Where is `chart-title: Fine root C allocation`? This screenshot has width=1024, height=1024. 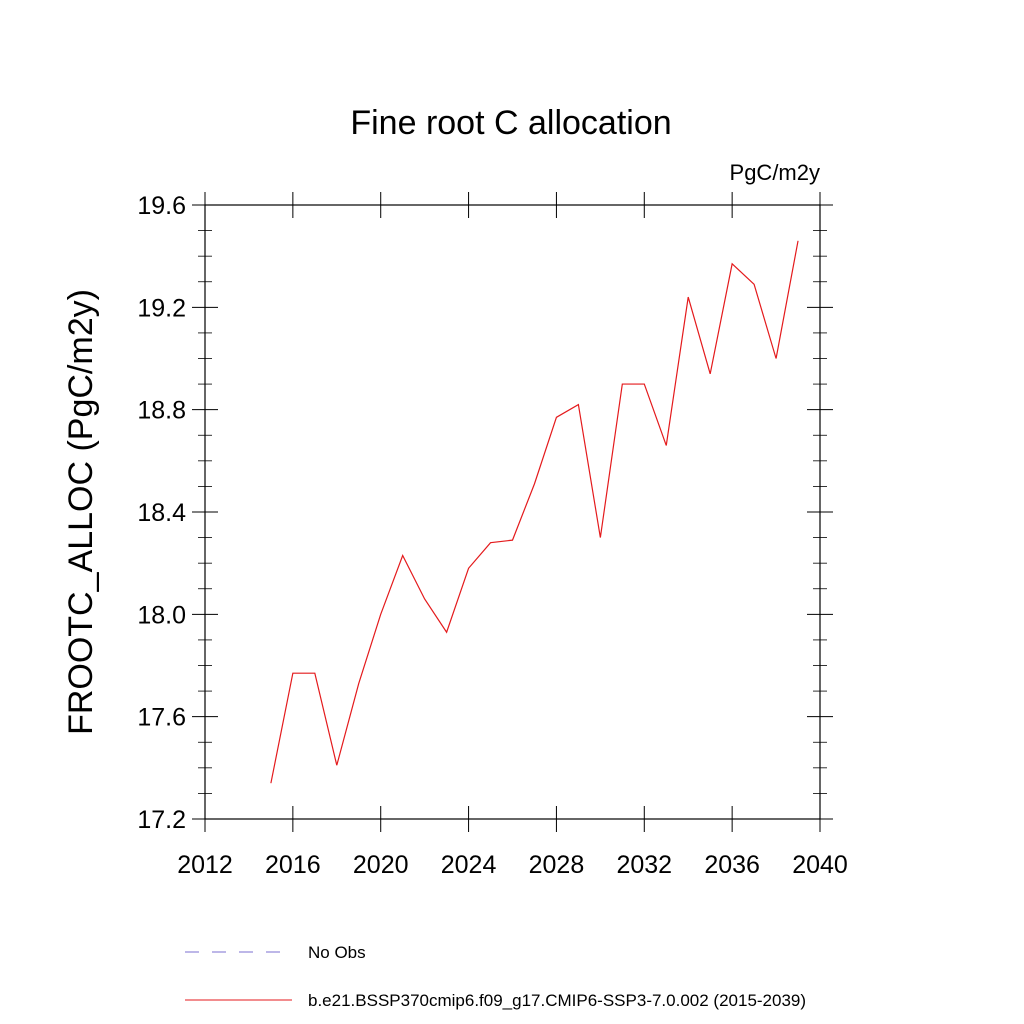
chart-title: Fine root C allocation is located at coordinates (510, 123).